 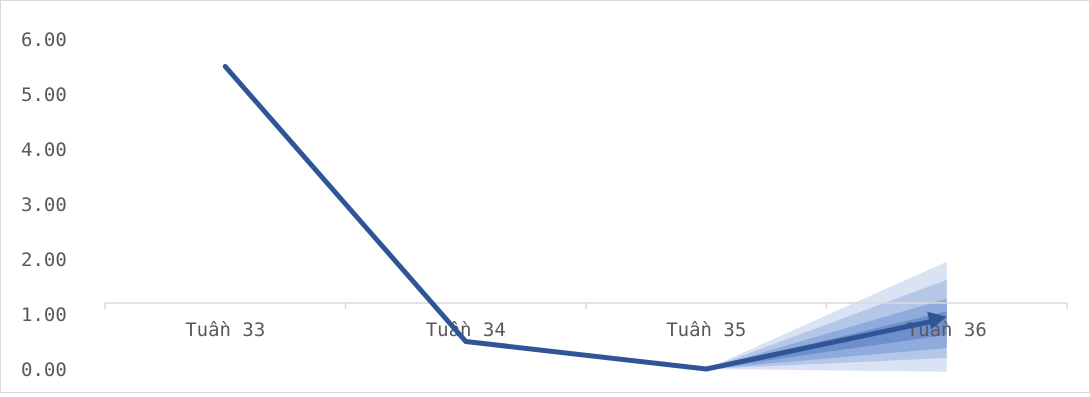 What do you see at coordinates (44, 40) in the screenshot?
I see `y-tick-label: 6.00` at bounding box center [44, 40].